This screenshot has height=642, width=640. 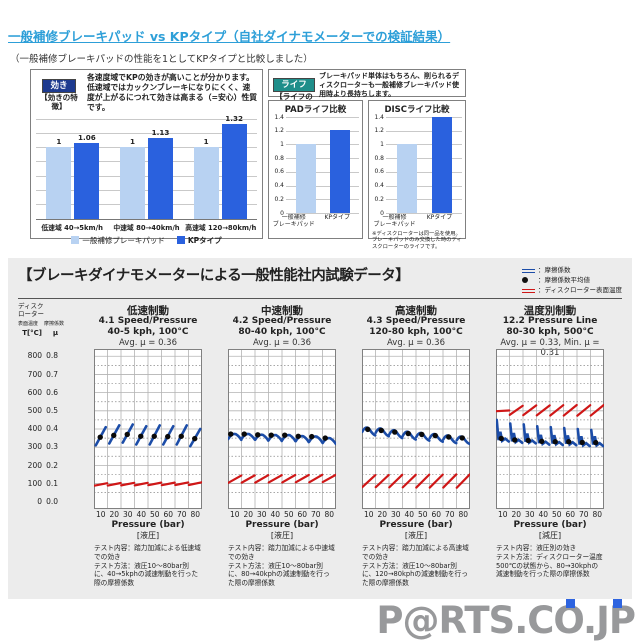 I want to click on effectiveness-x-labels: 低速域 40→5km/h 中速域 80→40km/h 高速域 120→80km/h, so click(x=146, y=227).